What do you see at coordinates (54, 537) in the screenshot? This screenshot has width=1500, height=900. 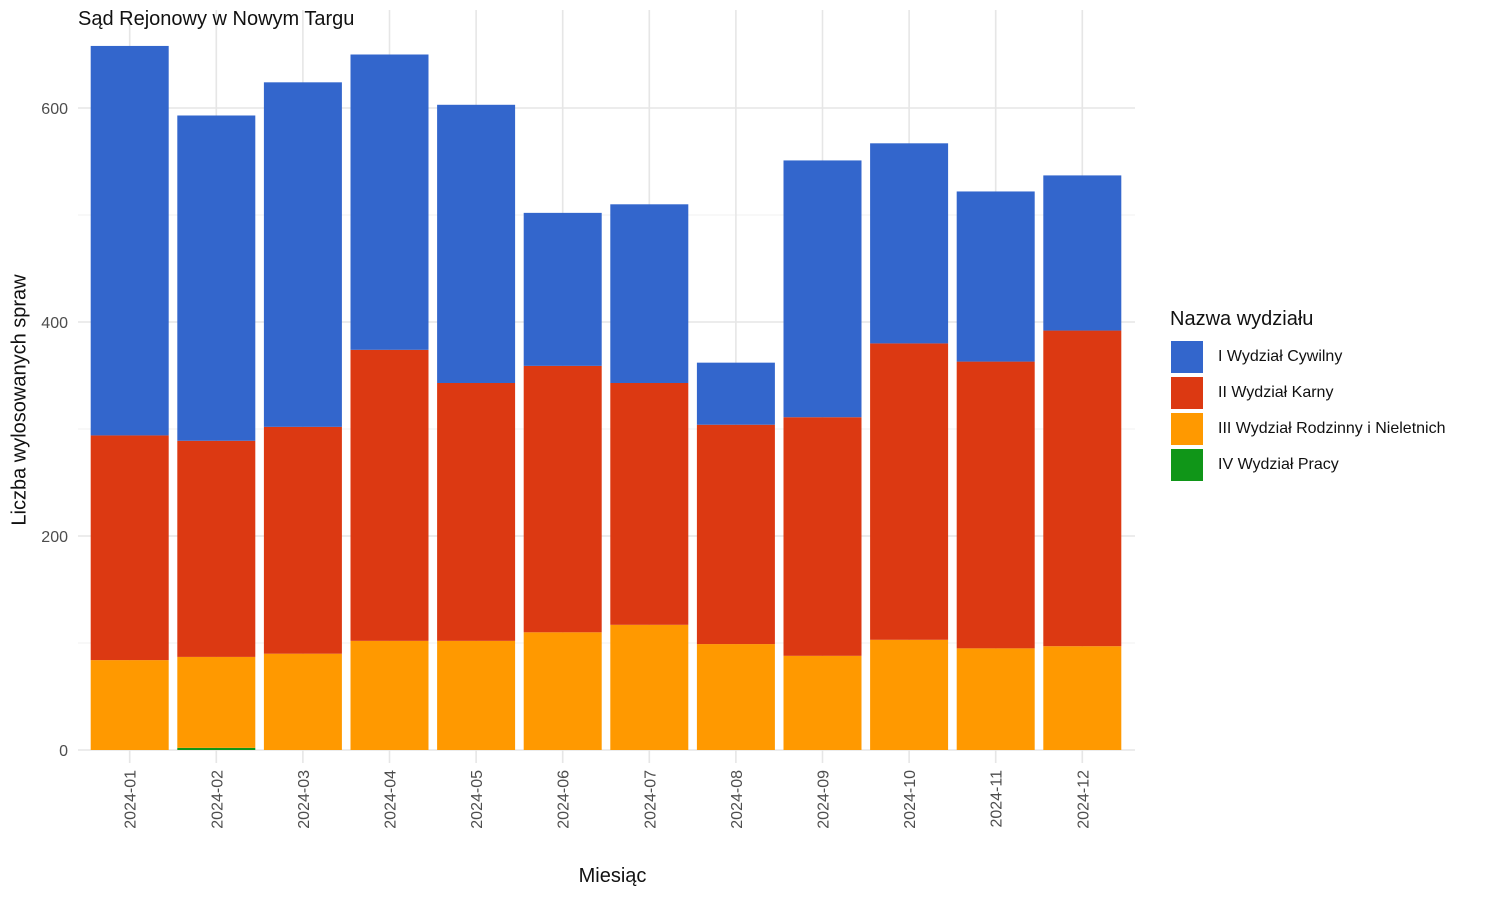 I see `y-tick-label: 200` at bounding box center [54, 537].